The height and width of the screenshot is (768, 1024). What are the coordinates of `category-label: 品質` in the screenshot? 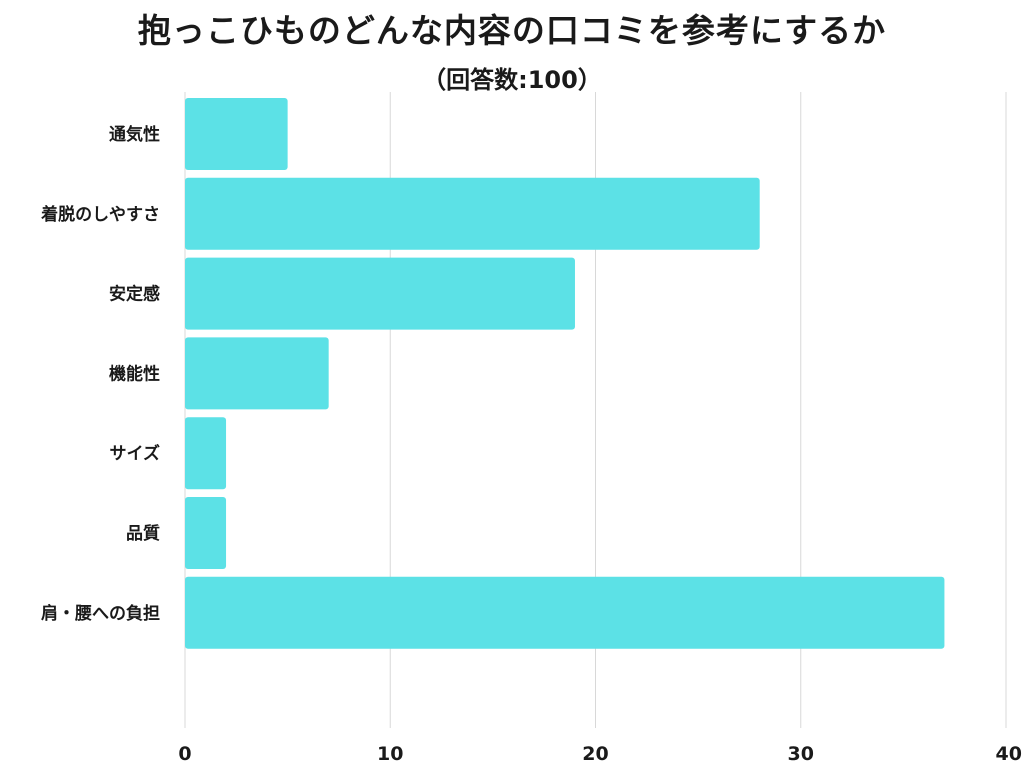 It's located at (143, 533).